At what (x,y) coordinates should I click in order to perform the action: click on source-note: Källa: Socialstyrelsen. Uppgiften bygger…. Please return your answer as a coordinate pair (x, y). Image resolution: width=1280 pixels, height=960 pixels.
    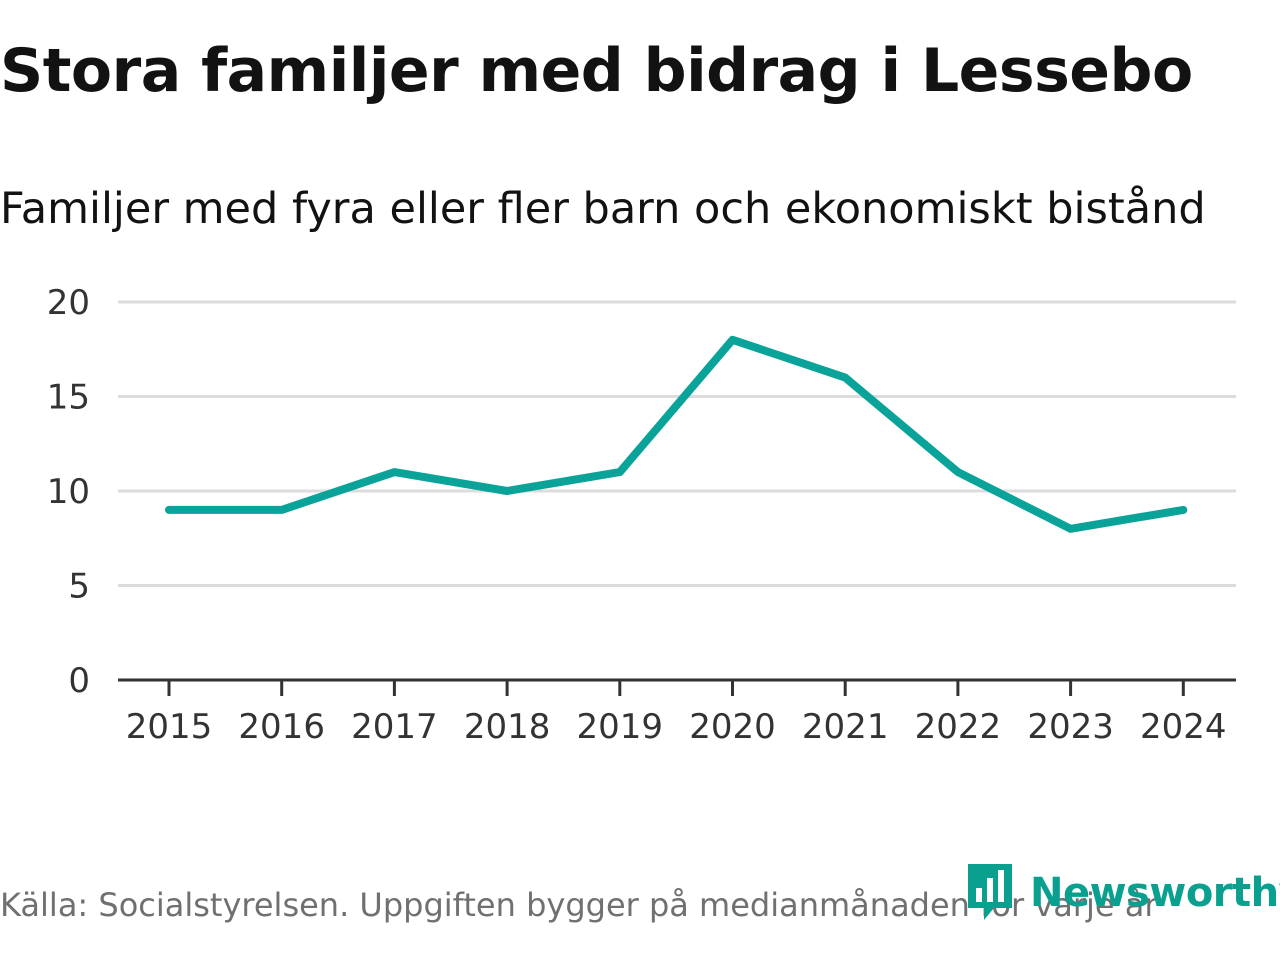
    Looking at the image, I should click on (579, 905).